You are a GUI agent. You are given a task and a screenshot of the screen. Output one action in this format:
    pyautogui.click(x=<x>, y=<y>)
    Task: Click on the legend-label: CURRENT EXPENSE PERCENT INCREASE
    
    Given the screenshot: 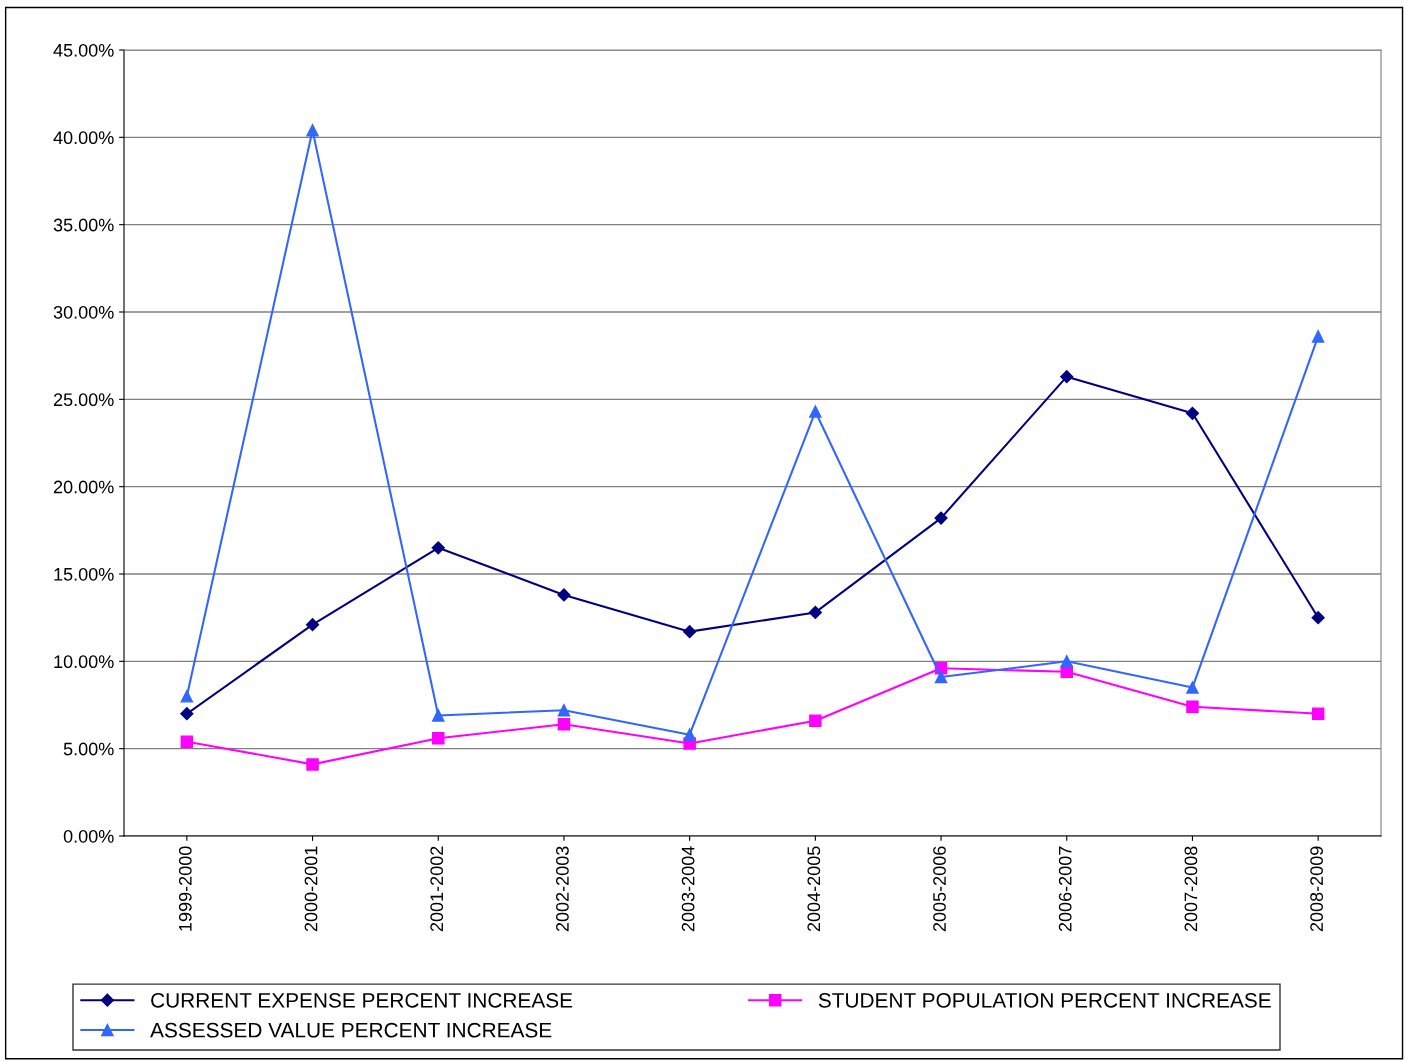 What is the action you would take?
    pyautogui.click(x=362, y=1000)
    